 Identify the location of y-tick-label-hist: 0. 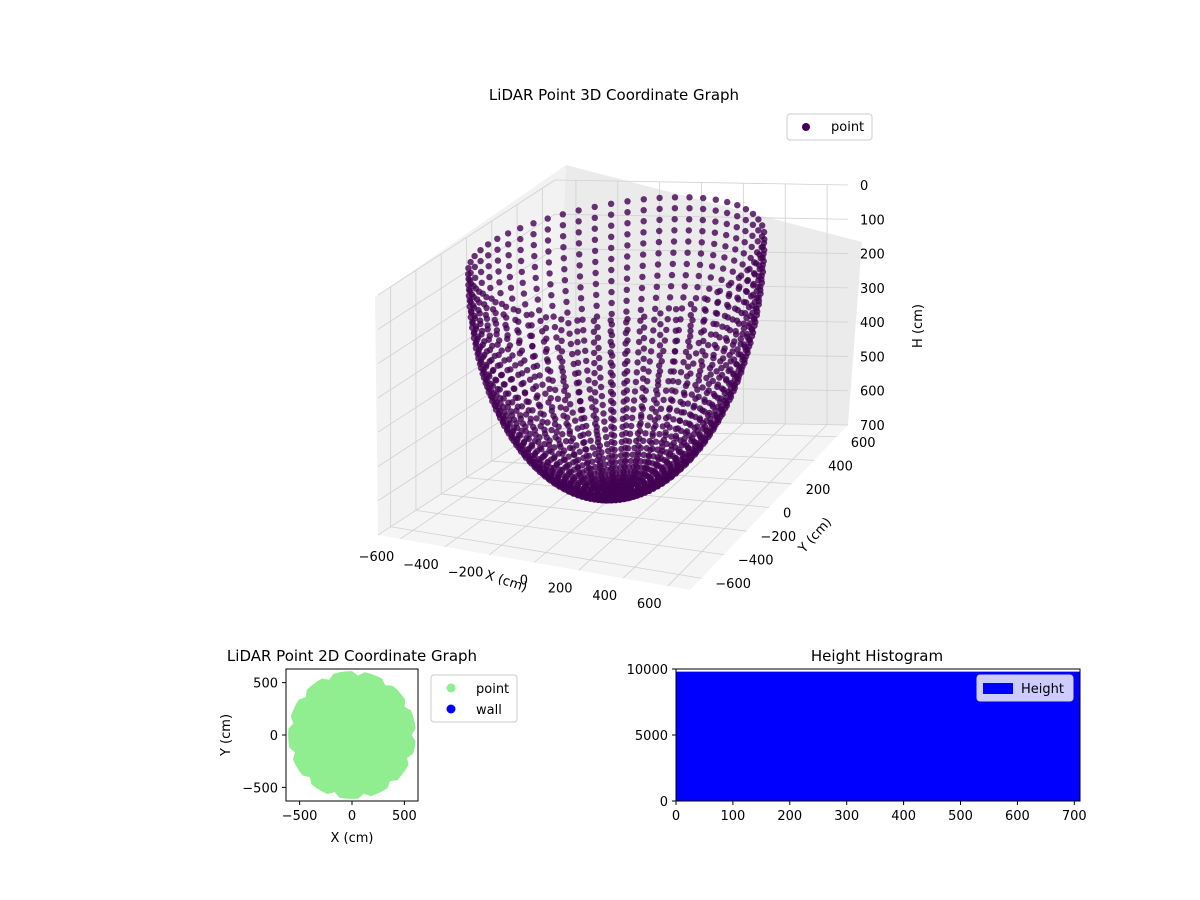
(664, 802).